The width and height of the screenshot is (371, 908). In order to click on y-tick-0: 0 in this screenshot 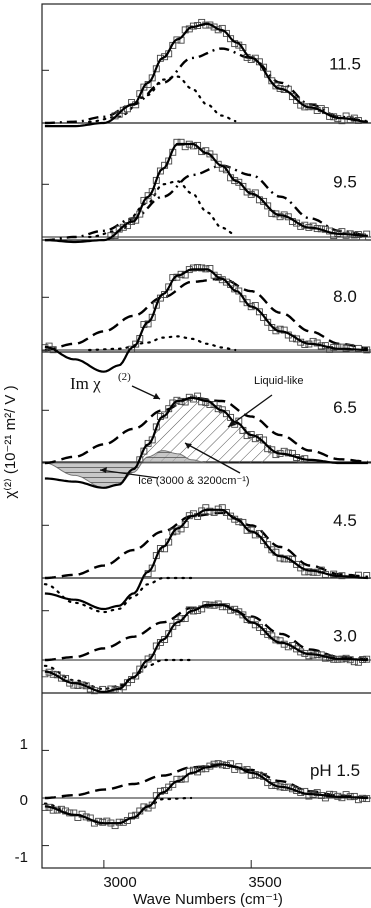, I will do `click(24, 800)`.